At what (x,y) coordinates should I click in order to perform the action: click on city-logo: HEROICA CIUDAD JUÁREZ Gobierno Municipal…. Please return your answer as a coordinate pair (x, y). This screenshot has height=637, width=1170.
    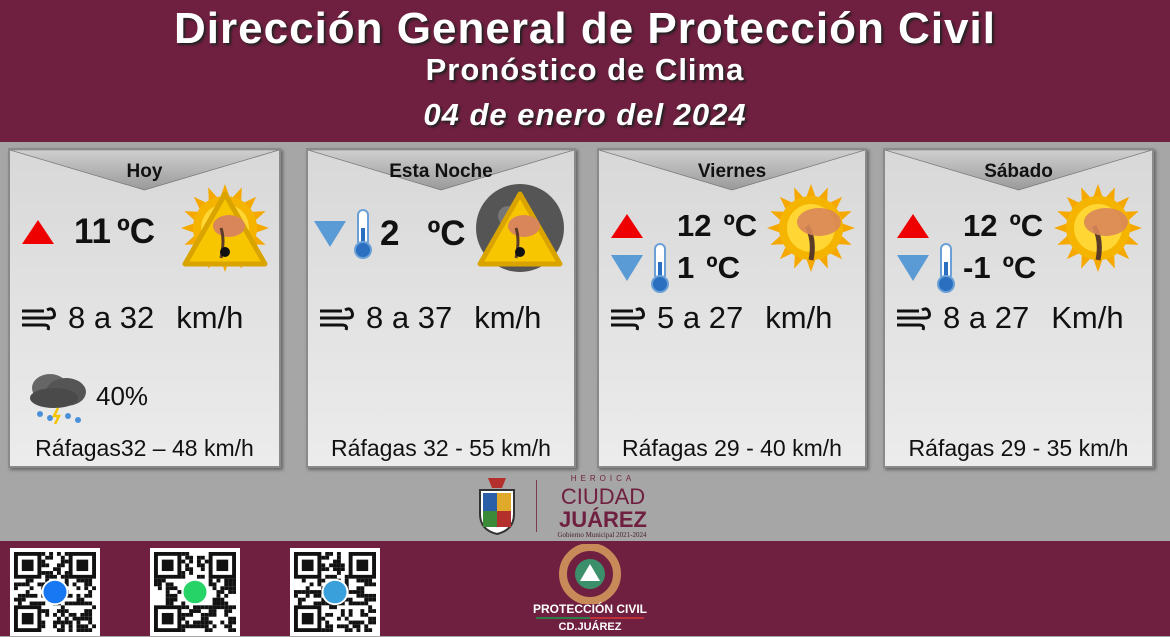
    Looking at the image, I should click on (569, 507).